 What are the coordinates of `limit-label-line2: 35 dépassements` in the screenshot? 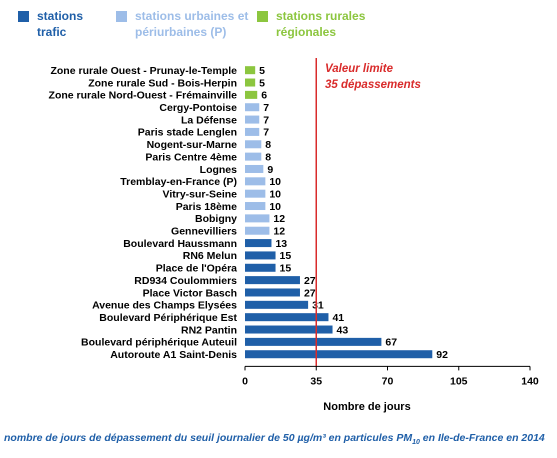 It's located at (373, 85).